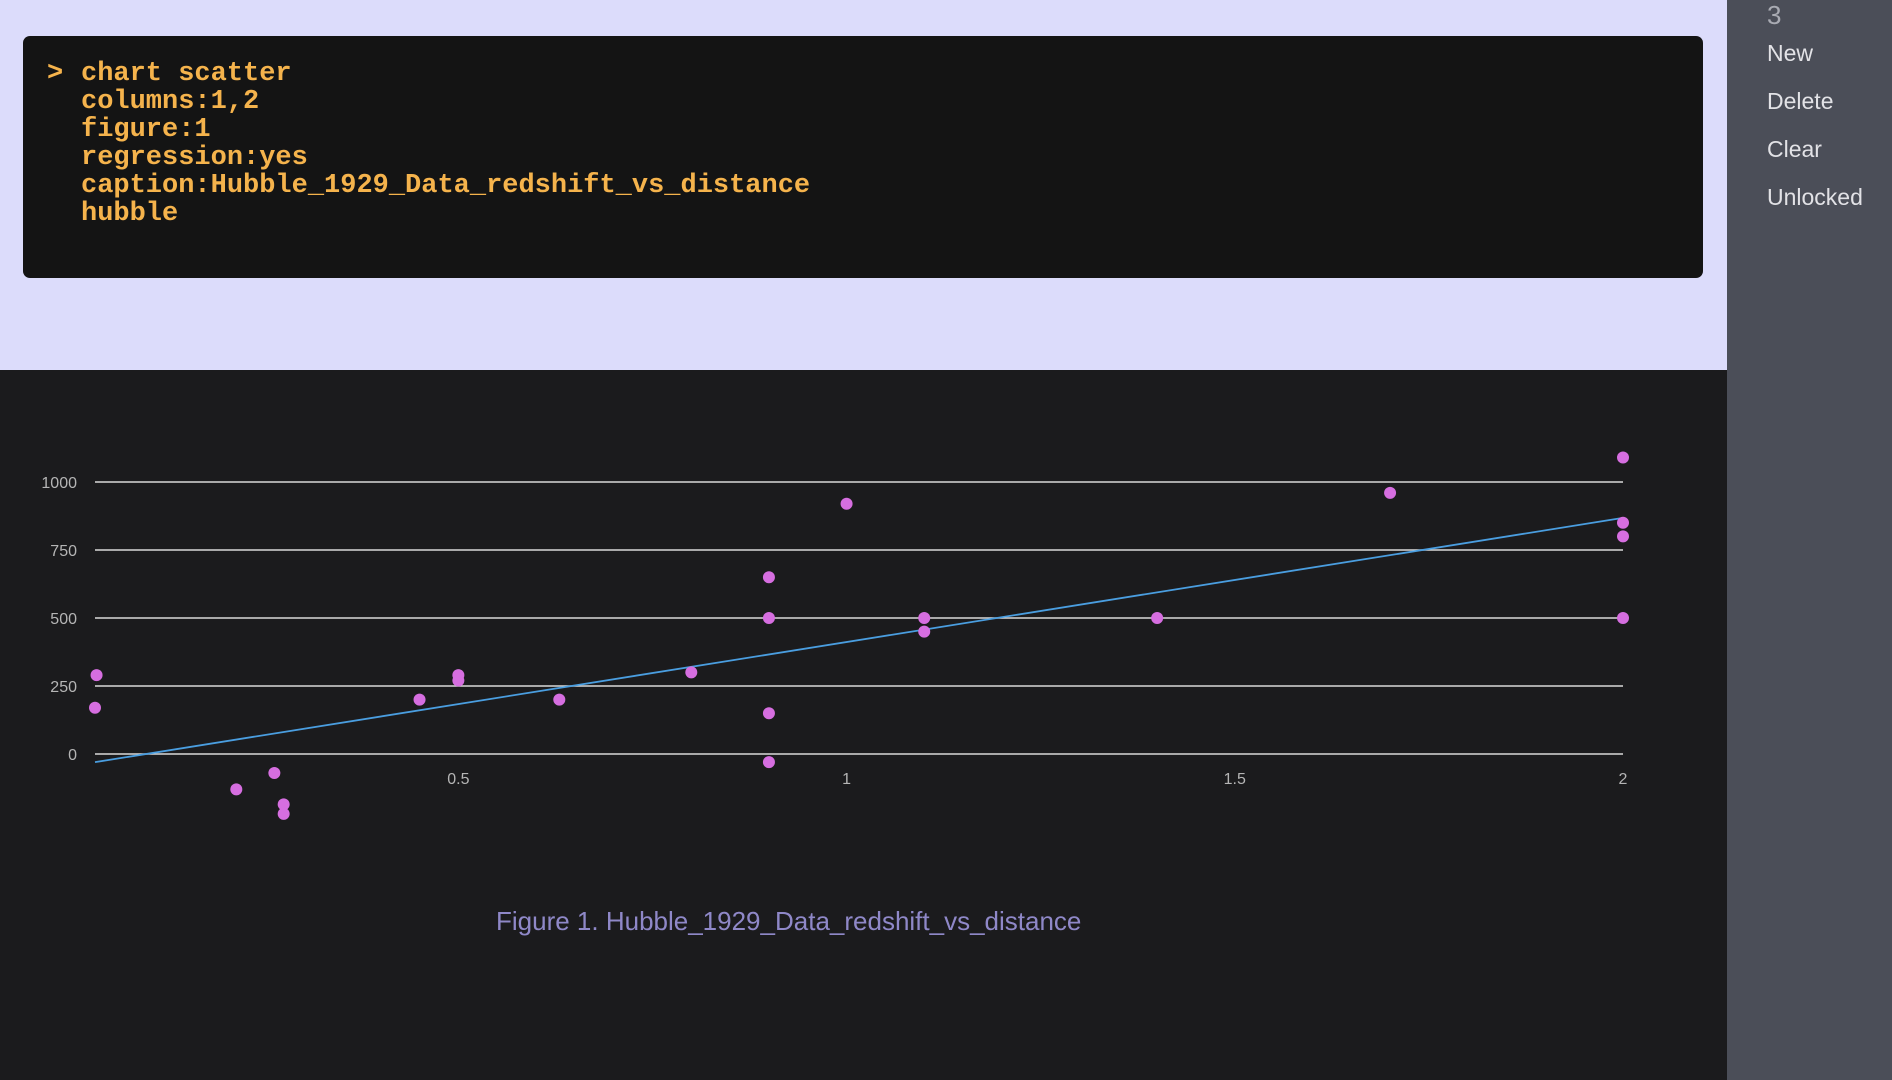 The height and width of the screenshot is (1080, 1892). Describe the element at coordinates (1623, 779) in the screenshot. I see `x-tick-label: 2` at that location.